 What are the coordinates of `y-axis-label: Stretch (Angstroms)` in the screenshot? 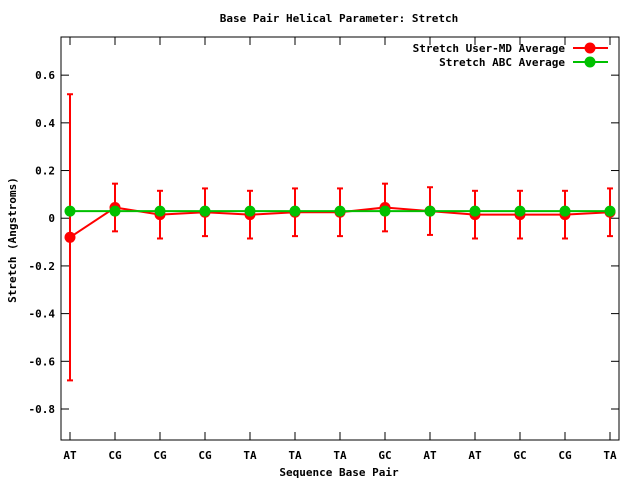 It's located at (12, 240).